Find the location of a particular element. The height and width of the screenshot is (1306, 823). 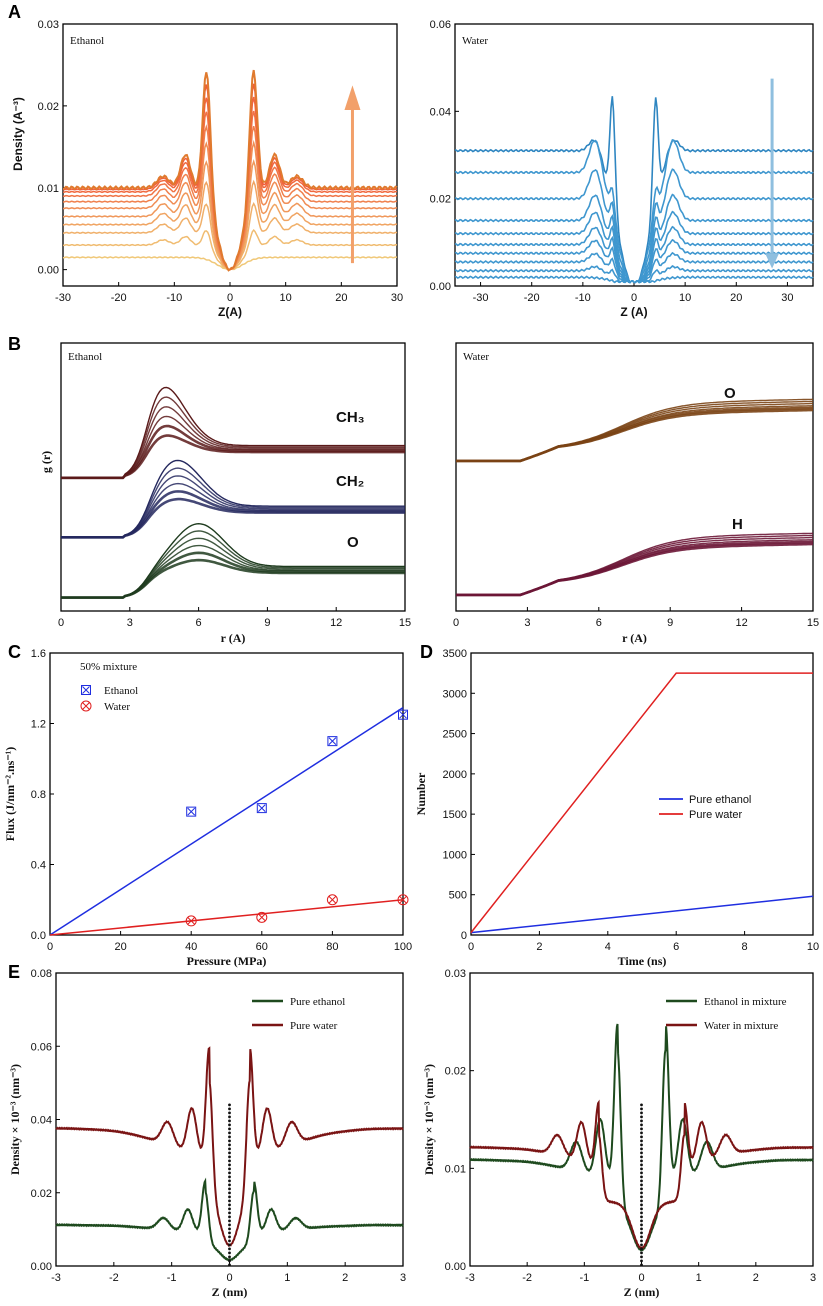

x-tick-label: 15 is located at coordinates (405, 623).